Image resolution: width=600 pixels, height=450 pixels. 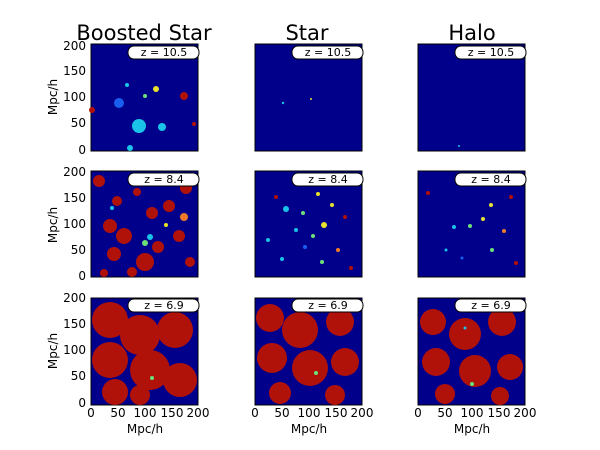 I want to click on redshift-label: z = 10.5, so click(x=328, y=52).